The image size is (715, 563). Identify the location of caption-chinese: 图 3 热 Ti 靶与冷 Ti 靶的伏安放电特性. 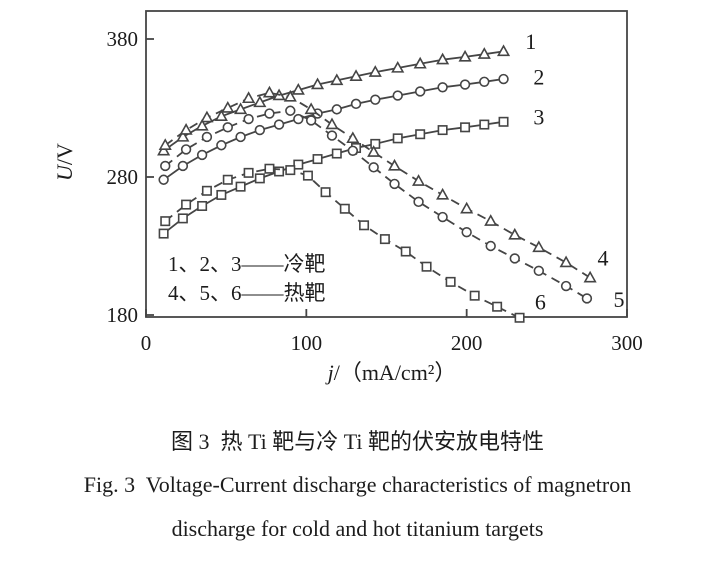
(357, 441).